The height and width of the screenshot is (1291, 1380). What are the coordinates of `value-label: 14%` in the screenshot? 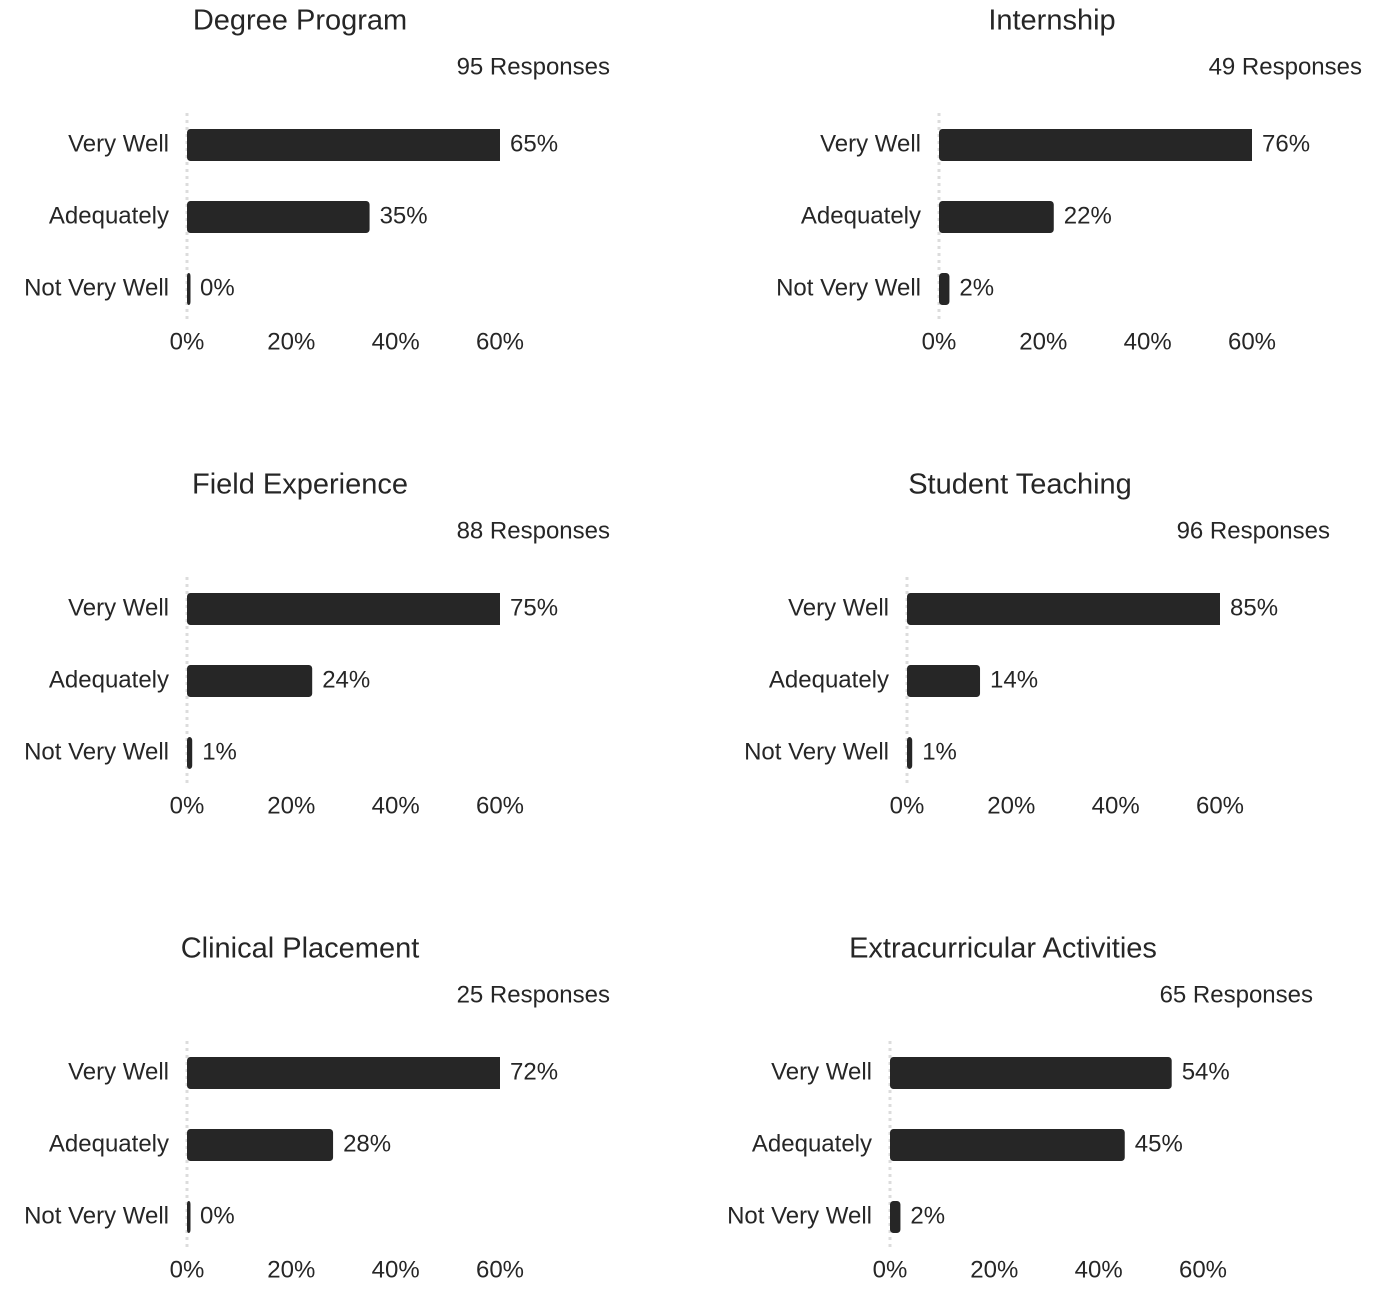 It's located at (1014, 679).